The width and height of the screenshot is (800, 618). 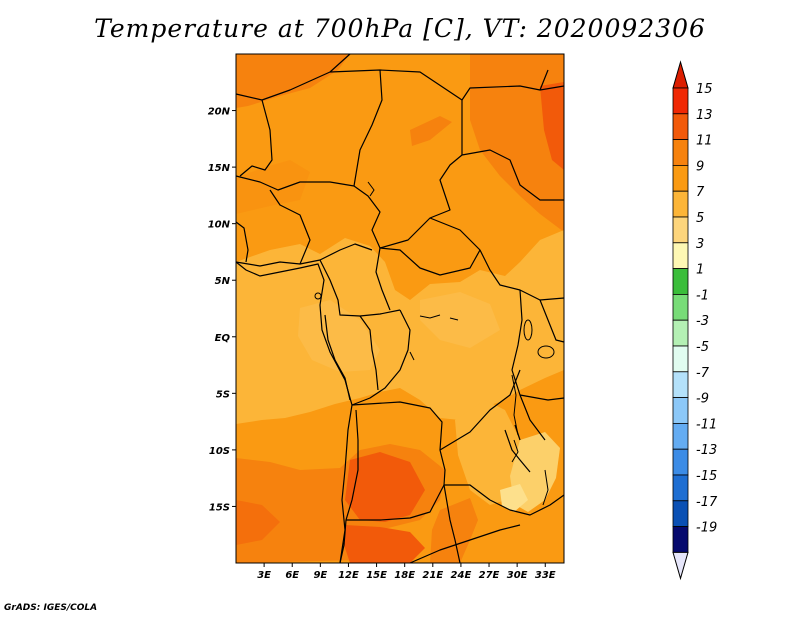 What do you see at coordinates (489, 575) in the screenshot?
I see `lon-tick-label: 27E` at bounding box center [489, 575].